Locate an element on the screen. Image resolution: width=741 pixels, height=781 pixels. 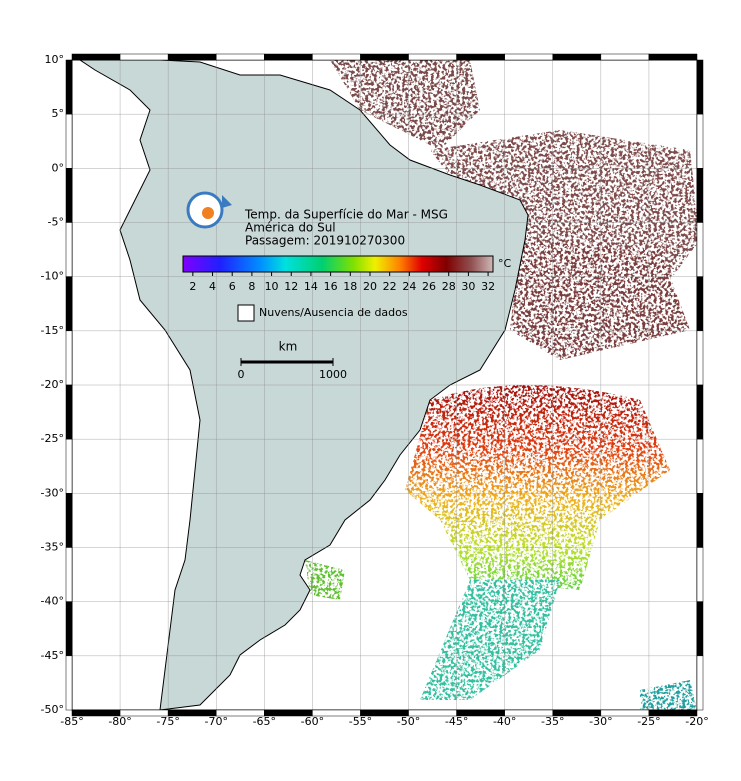
x-tick-label: -55° is located at coordinates (360, 721).